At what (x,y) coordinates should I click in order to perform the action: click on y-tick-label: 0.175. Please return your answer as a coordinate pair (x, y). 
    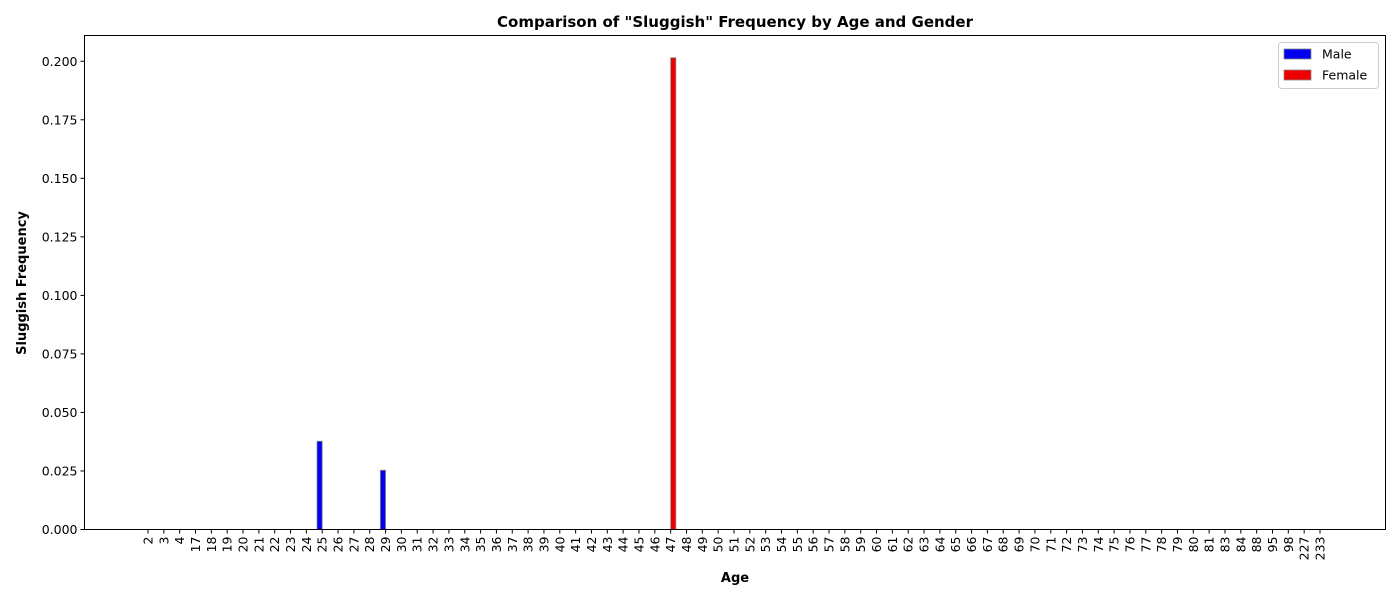
    Looking at the image, I should click on (60, 119).